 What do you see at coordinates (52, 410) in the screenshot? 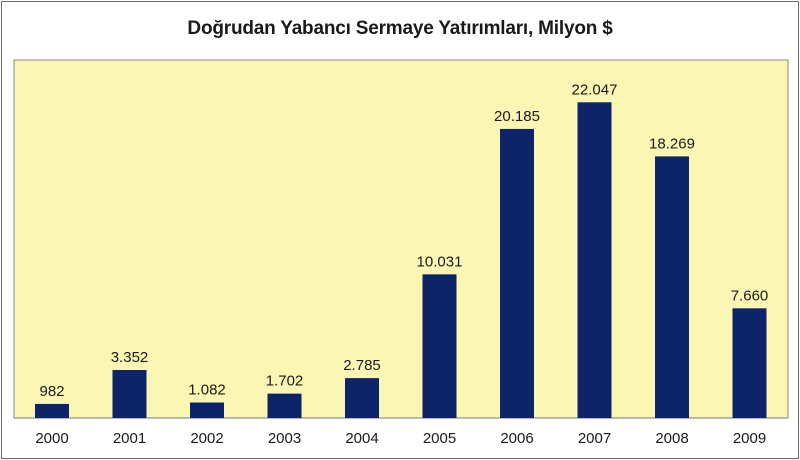
I see `bar-2000` at bounding box center [52, 410].